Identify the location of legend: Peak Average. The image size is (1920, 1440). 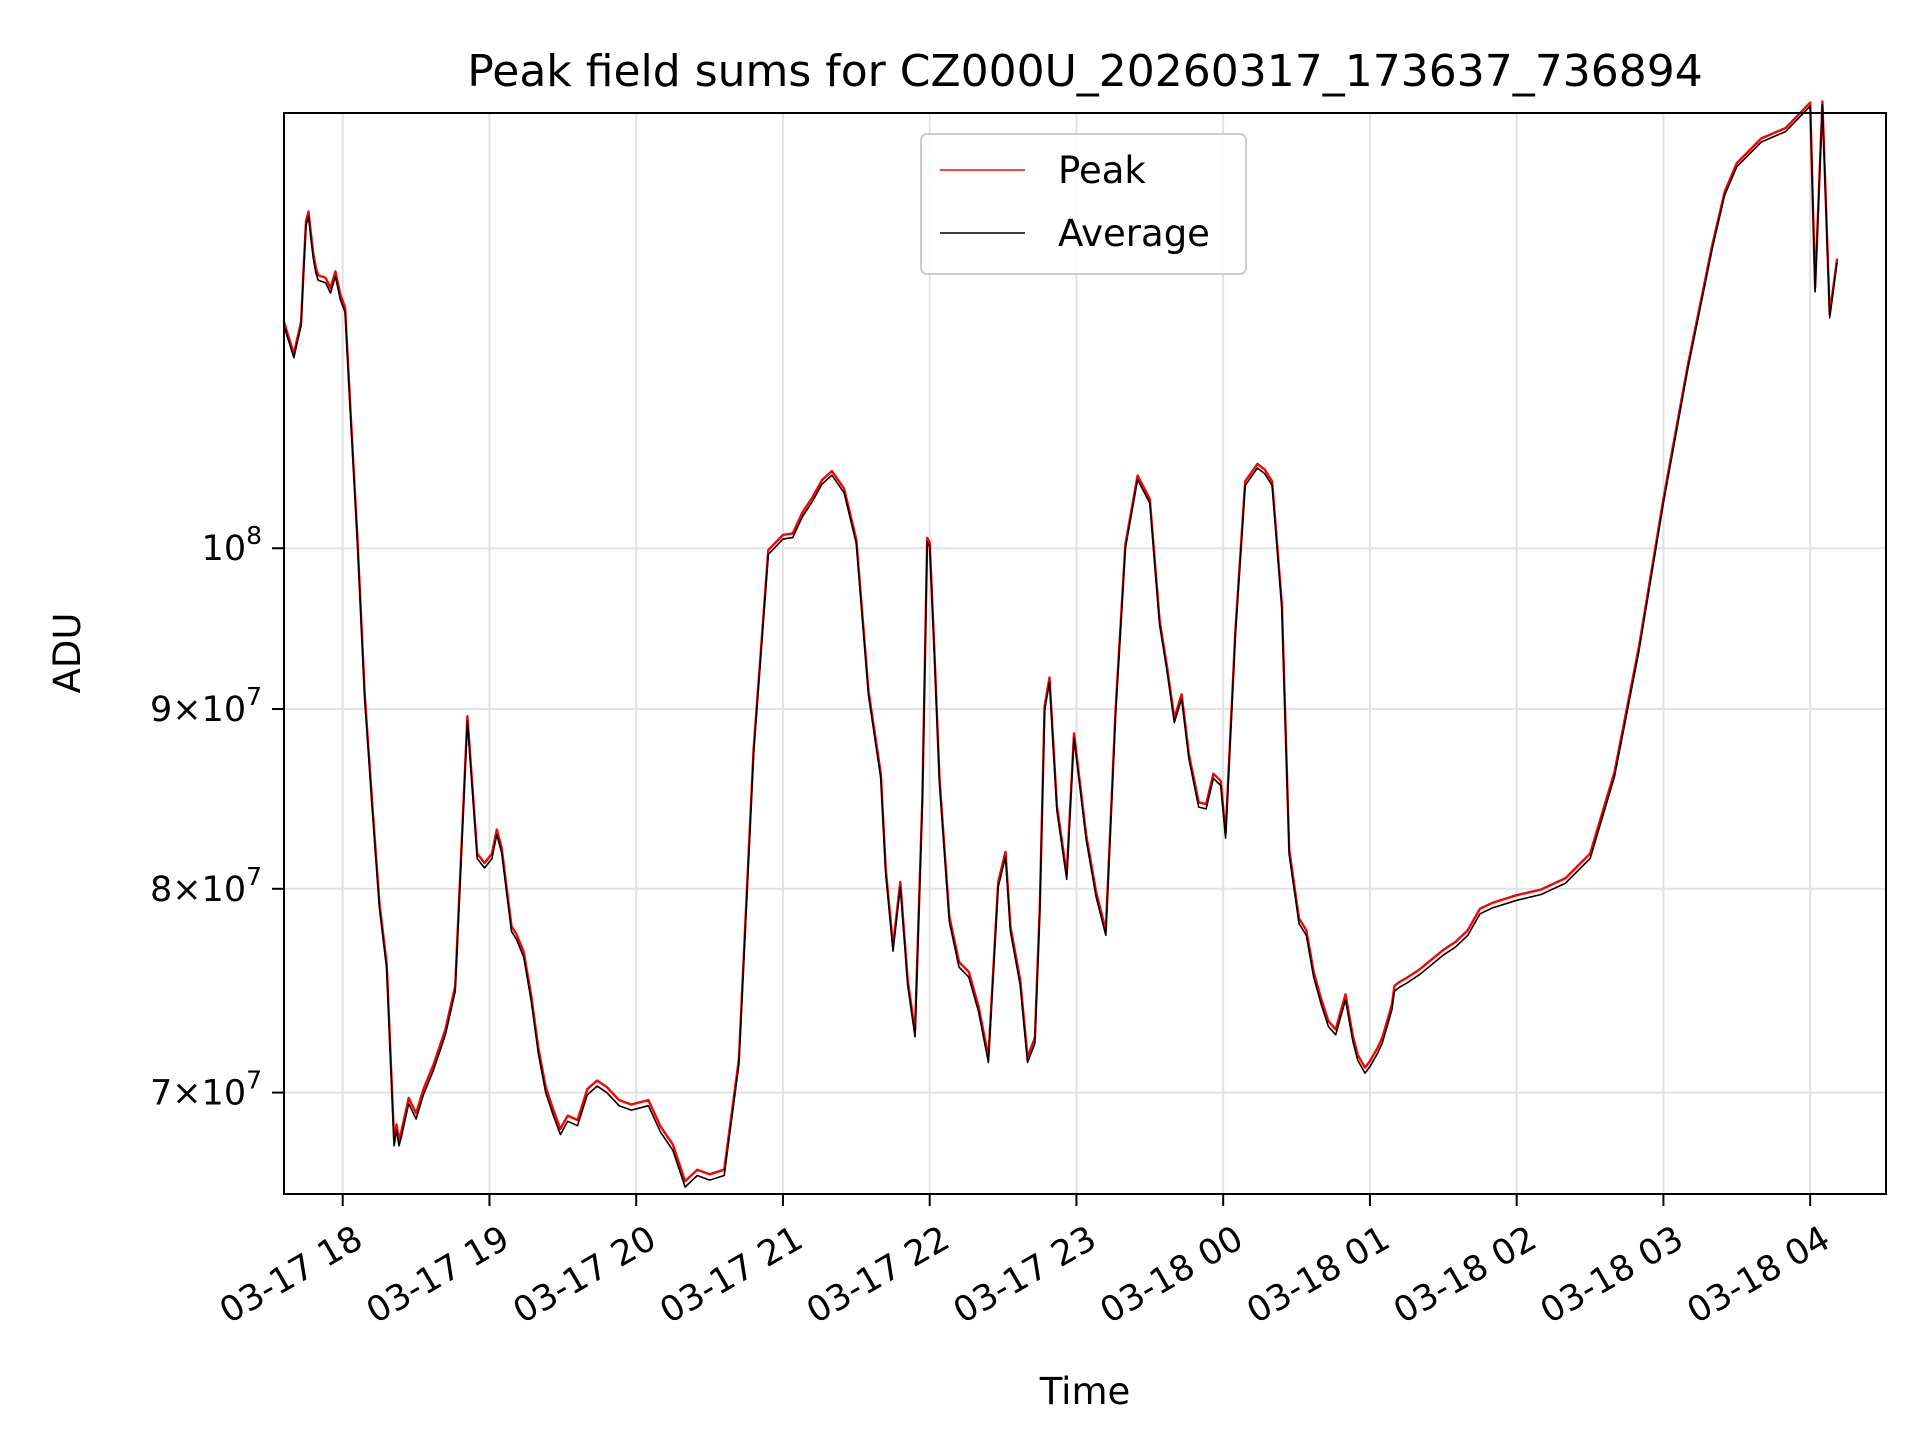
(1083, 204).